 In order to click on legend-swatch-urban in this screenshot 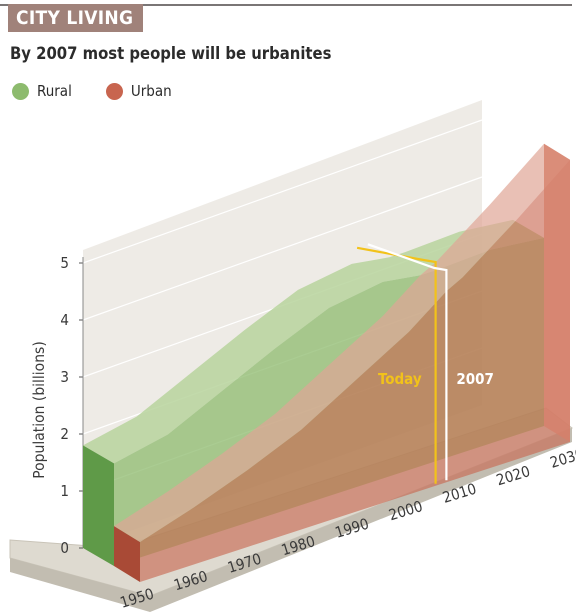, I will do `click(114, 91)`.